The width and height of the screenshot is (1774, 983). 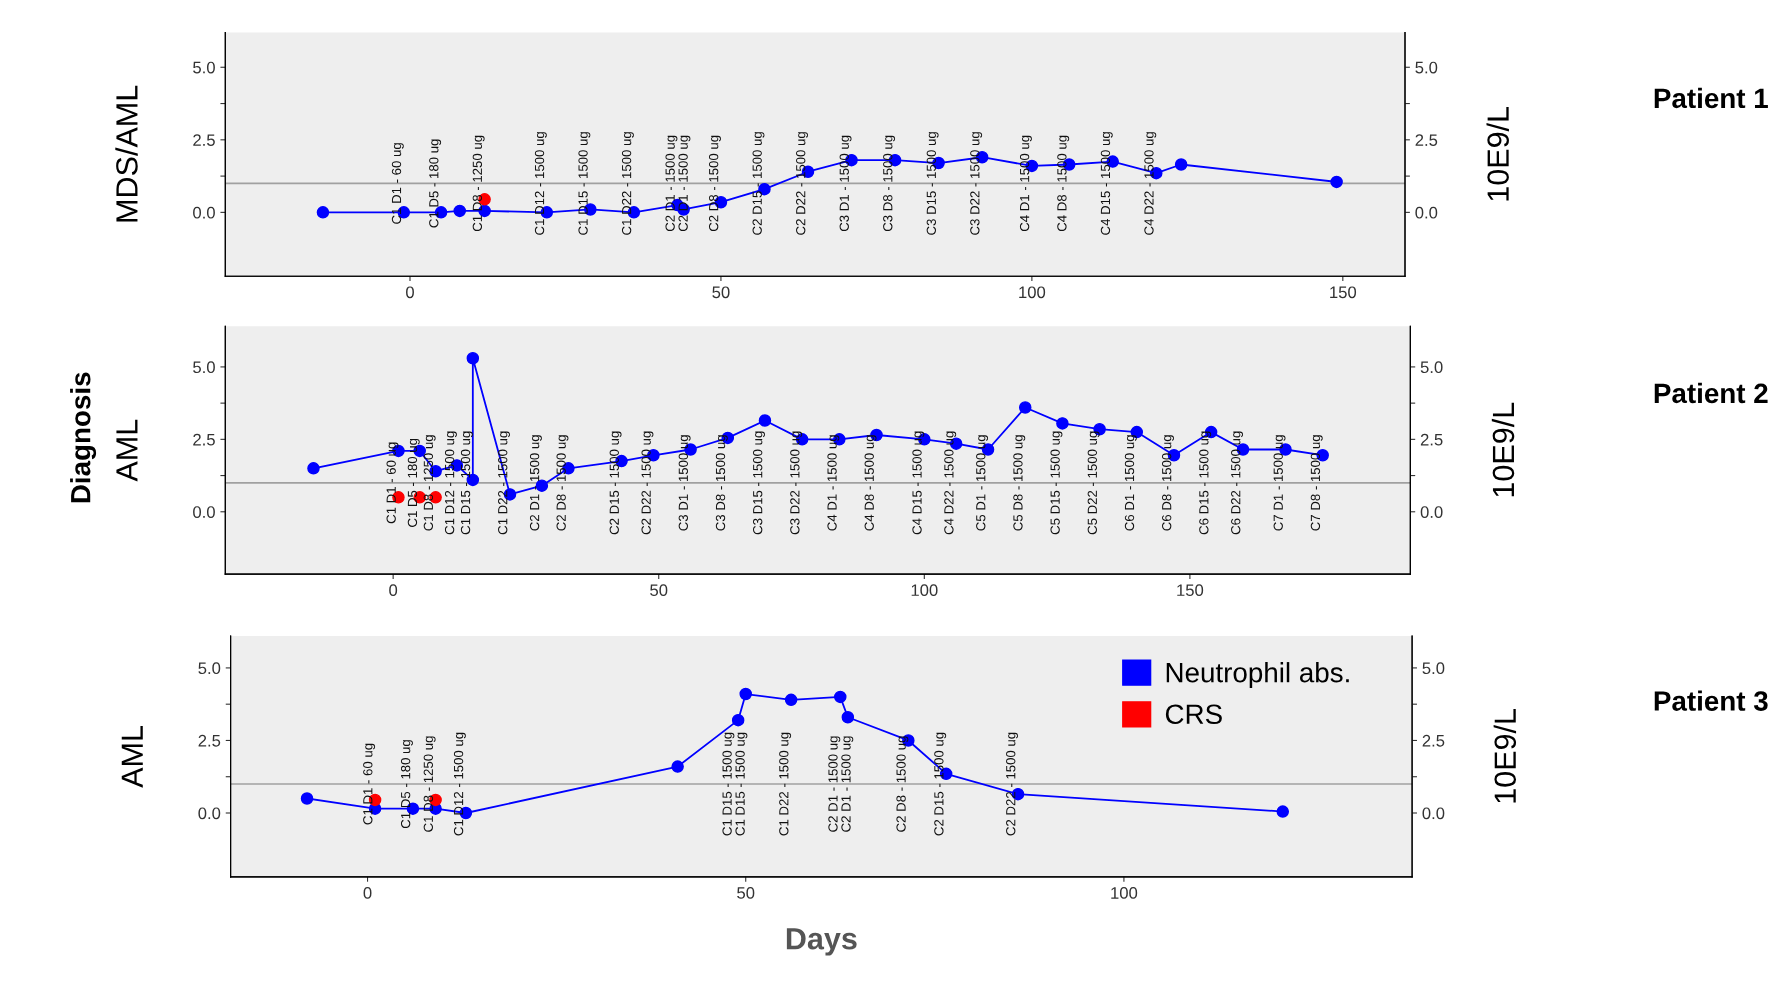 I want to click on annotation: C4 D1 - 1500 ug, so click(x=833, y=483).